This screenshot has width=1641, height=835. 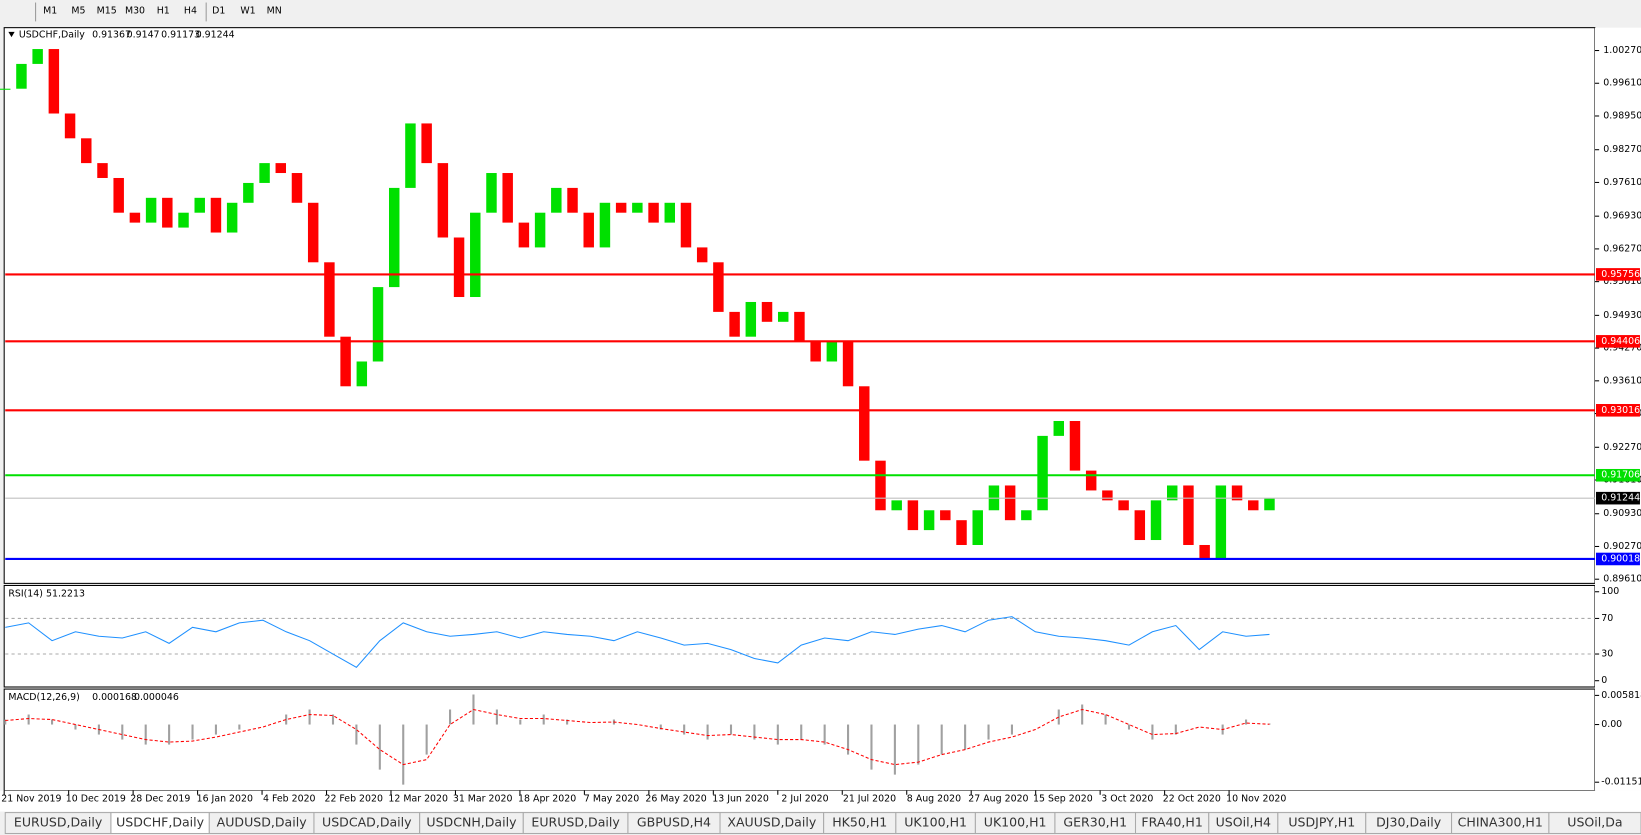 What do you see at coordinates (1617, 498) in the screenshot?
I see `current-price-bg` at bounding box center [1617, 498].